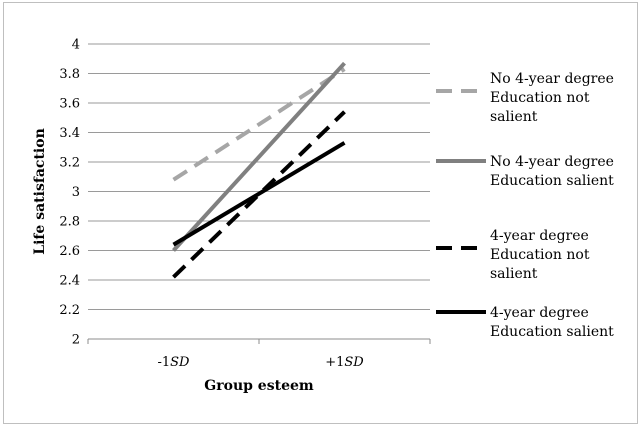 This screenshot has width=642, height=428. I want to click on data-series, so click(259, 170).